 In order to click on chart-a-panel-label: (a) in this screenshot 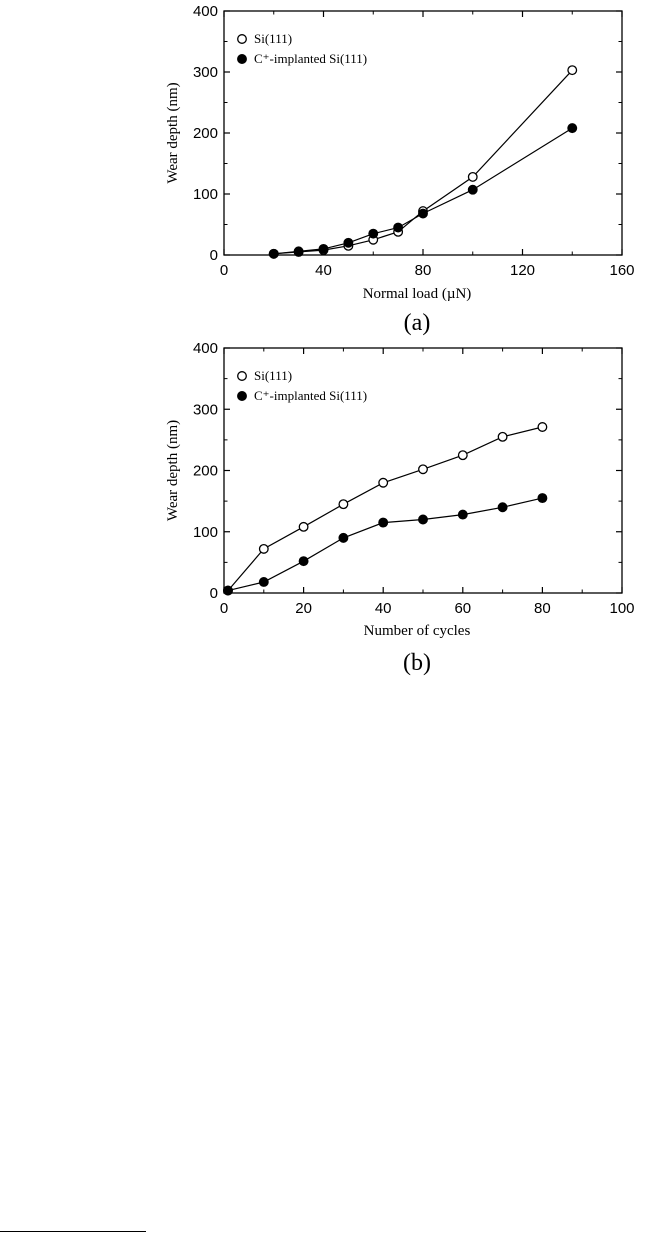, I will do `click(417, 323)`.